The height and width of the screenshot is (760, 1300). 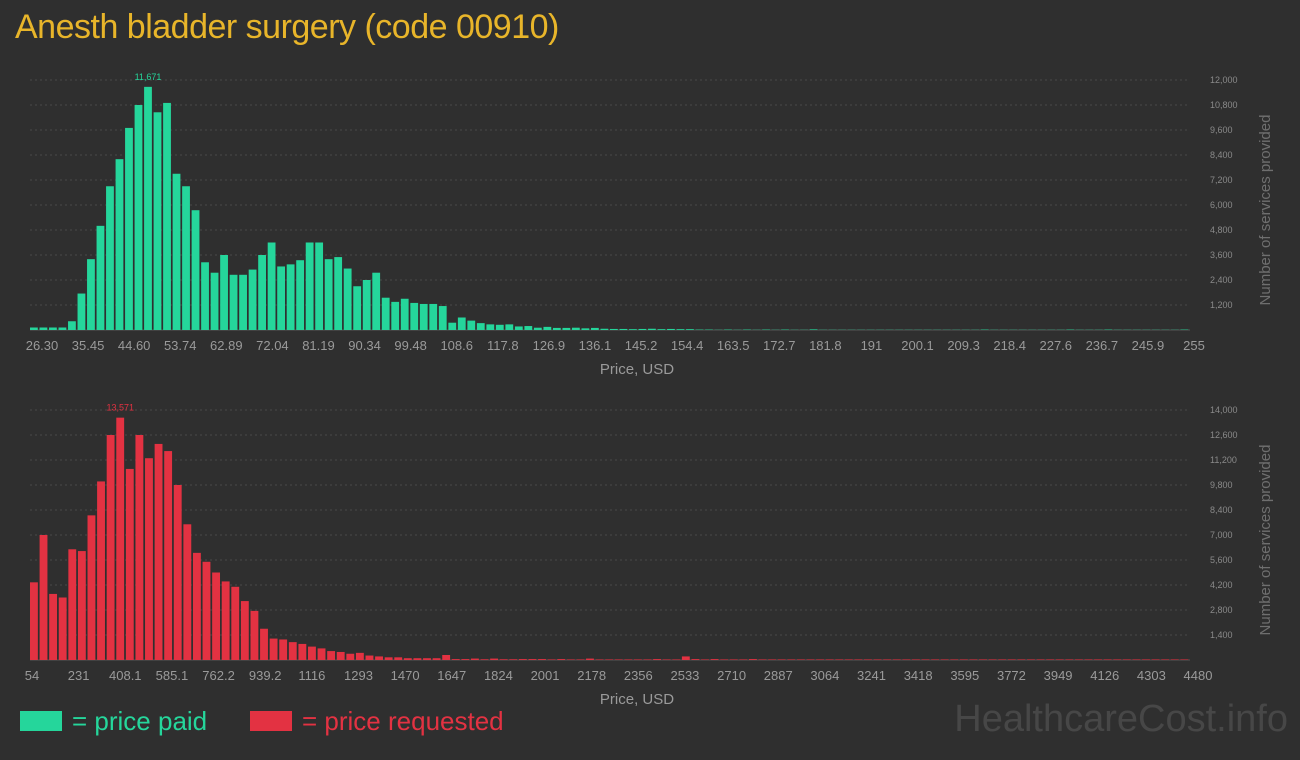 What do you see at coordinates (1121, 719) in the screenshot?
I see `watermark: HealthcareCost.info` at bounding box center [1121, 719].